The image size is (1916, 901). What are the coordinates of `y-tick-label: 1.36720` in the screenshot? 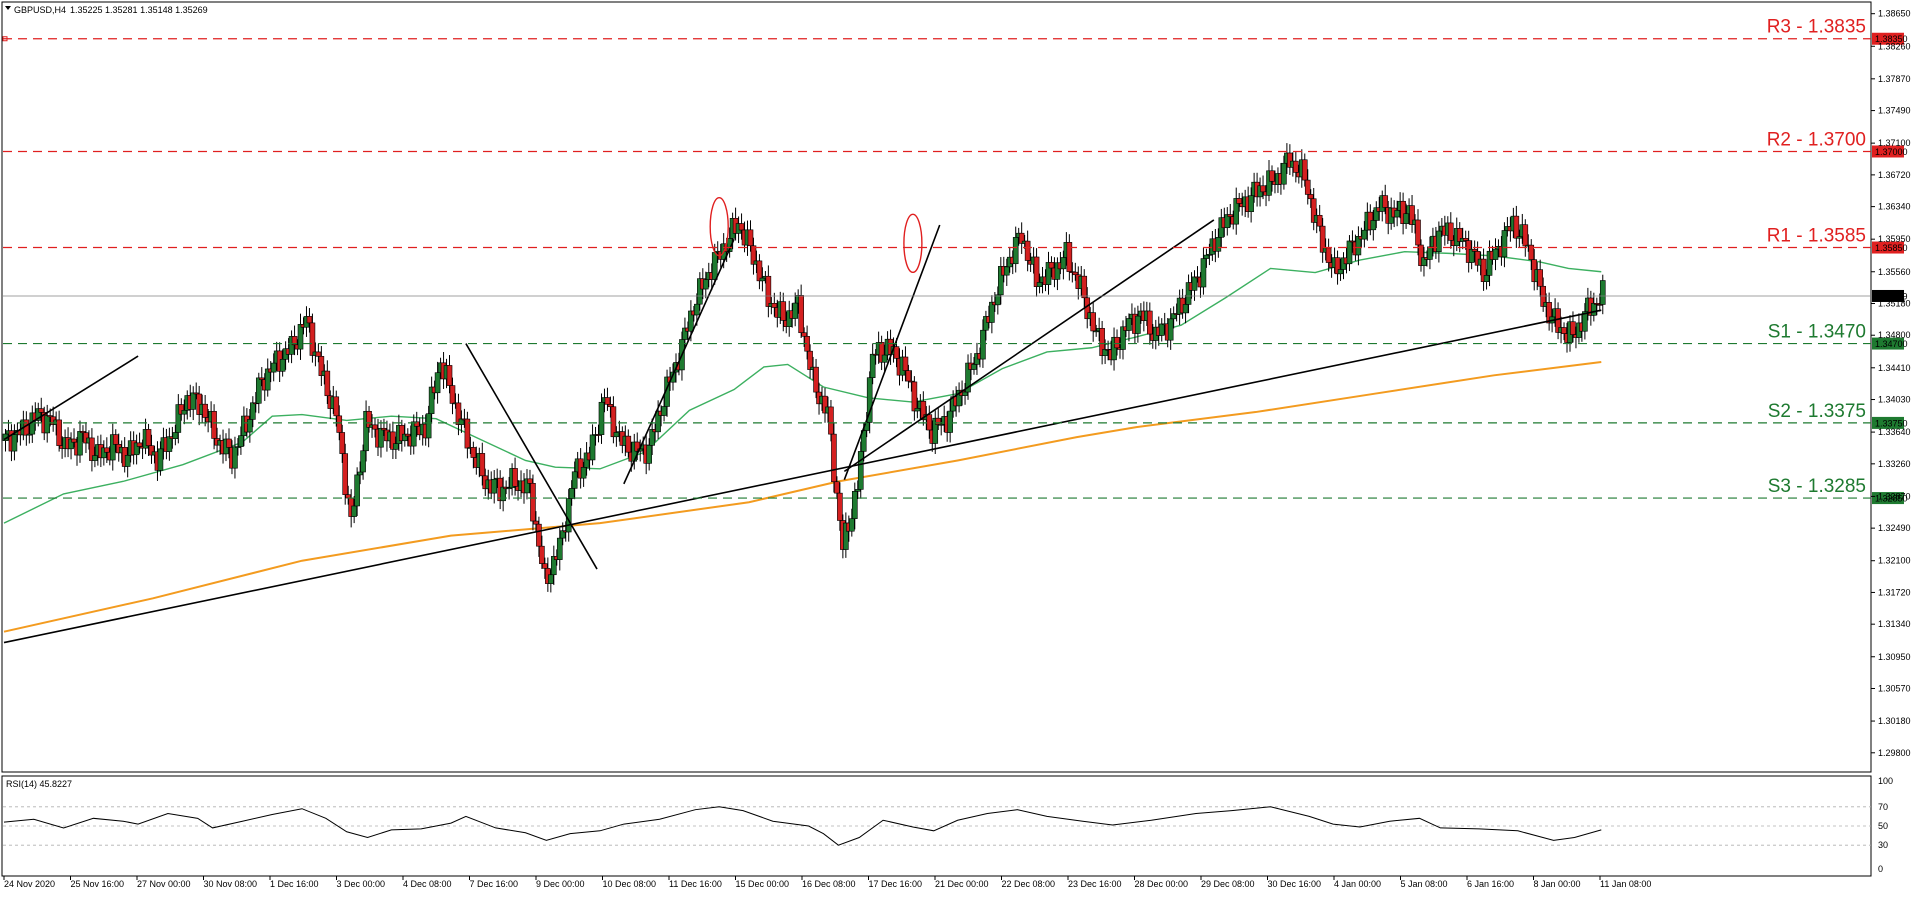 It's located at (1894, 175).